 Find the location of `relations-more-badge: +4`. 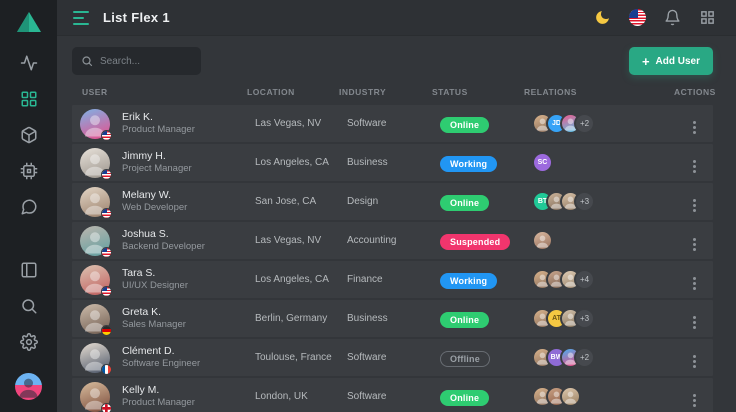

relations-more-badge: +4 is located at coordinates (584, 279).